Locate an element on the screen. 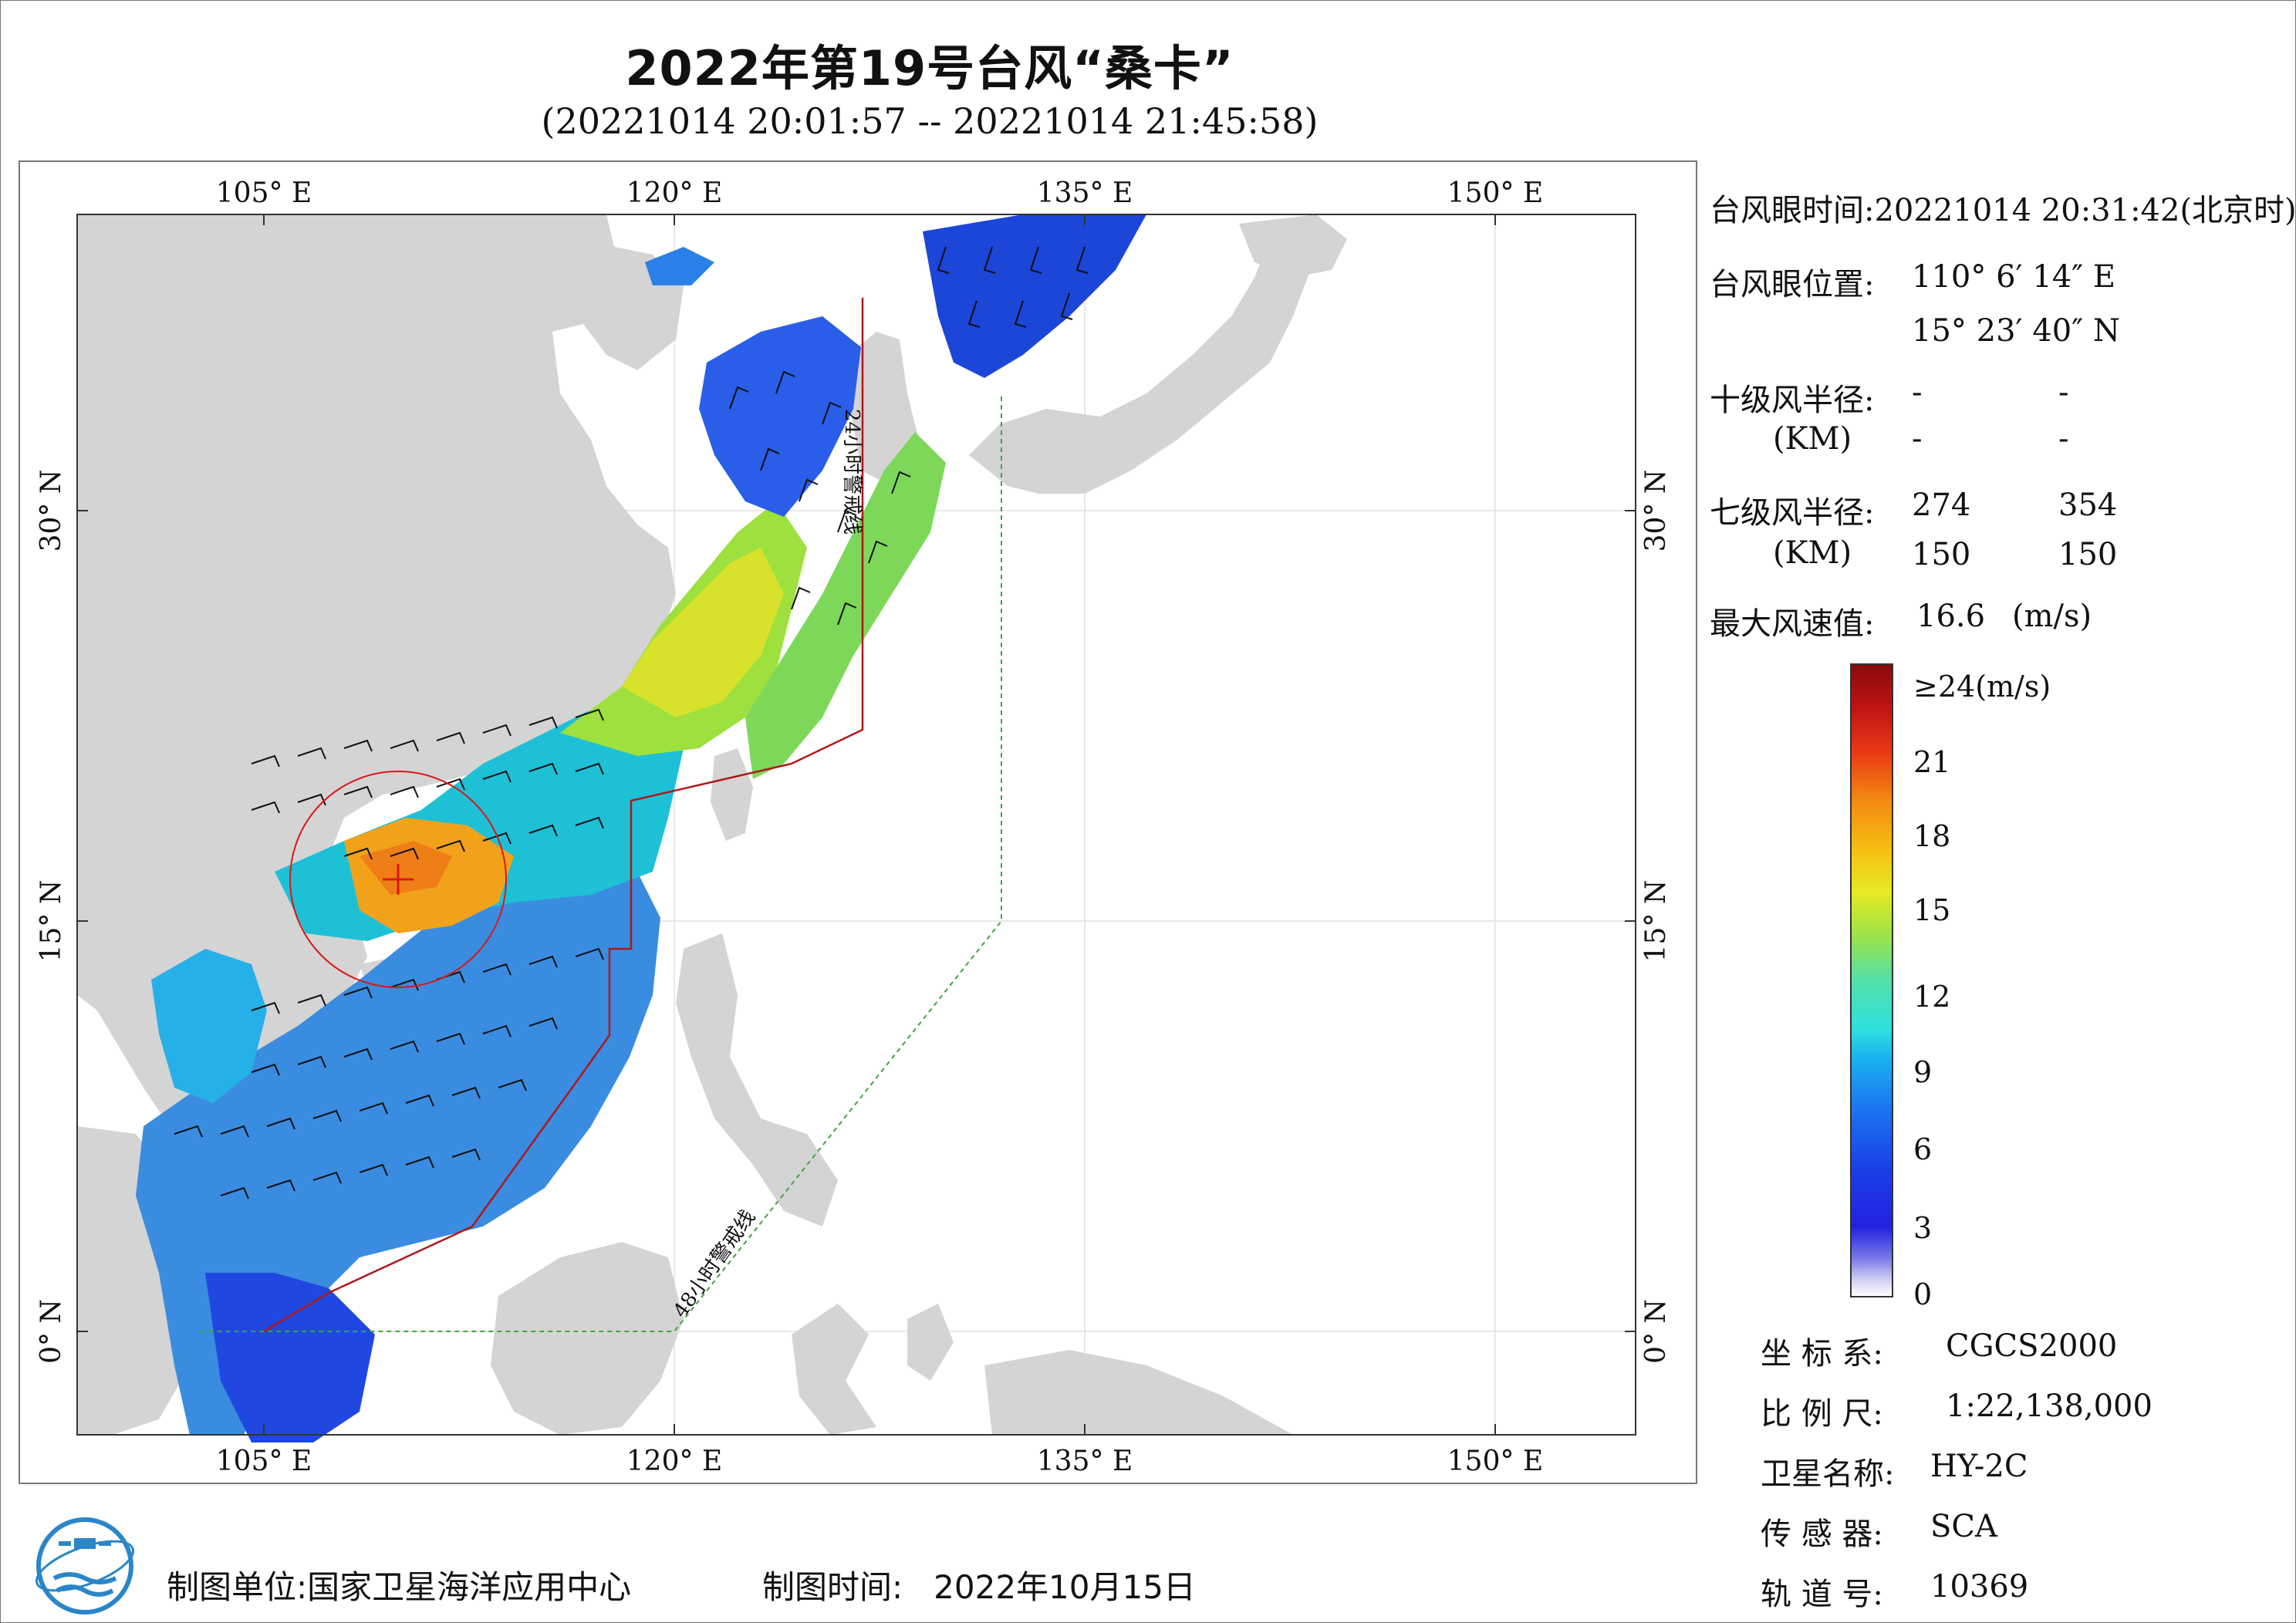 The width and height of the screenshot is (2296, 1623). orbit-value: 10369 is located at coordinates (1979, 1586).